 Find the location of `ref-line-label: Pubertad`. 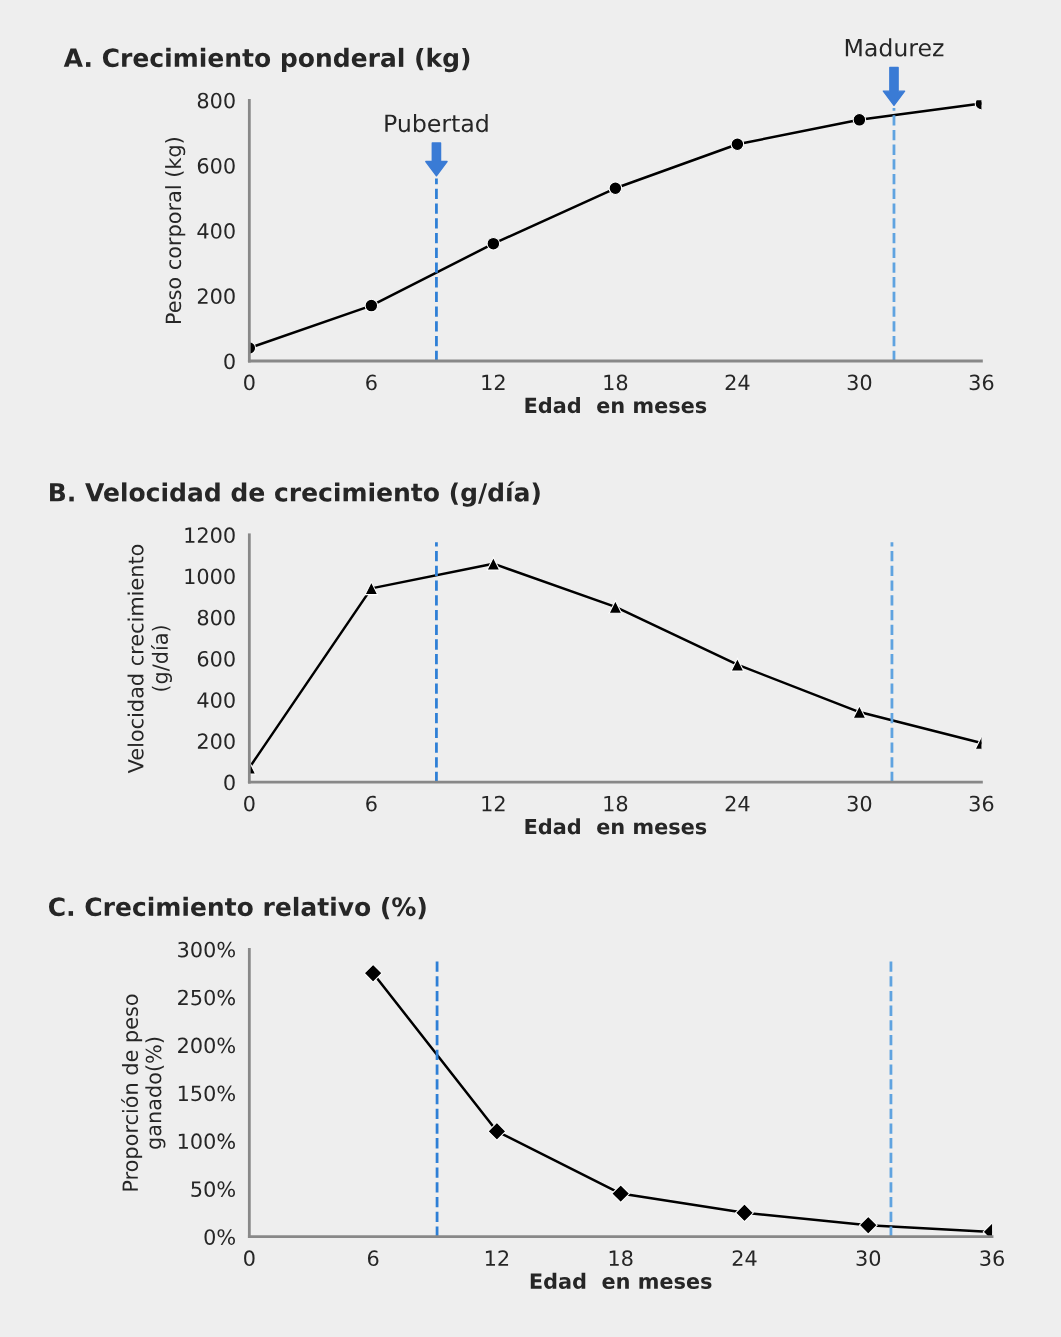

ref-line-label: Pubertad is located at coordinates (436, 123).